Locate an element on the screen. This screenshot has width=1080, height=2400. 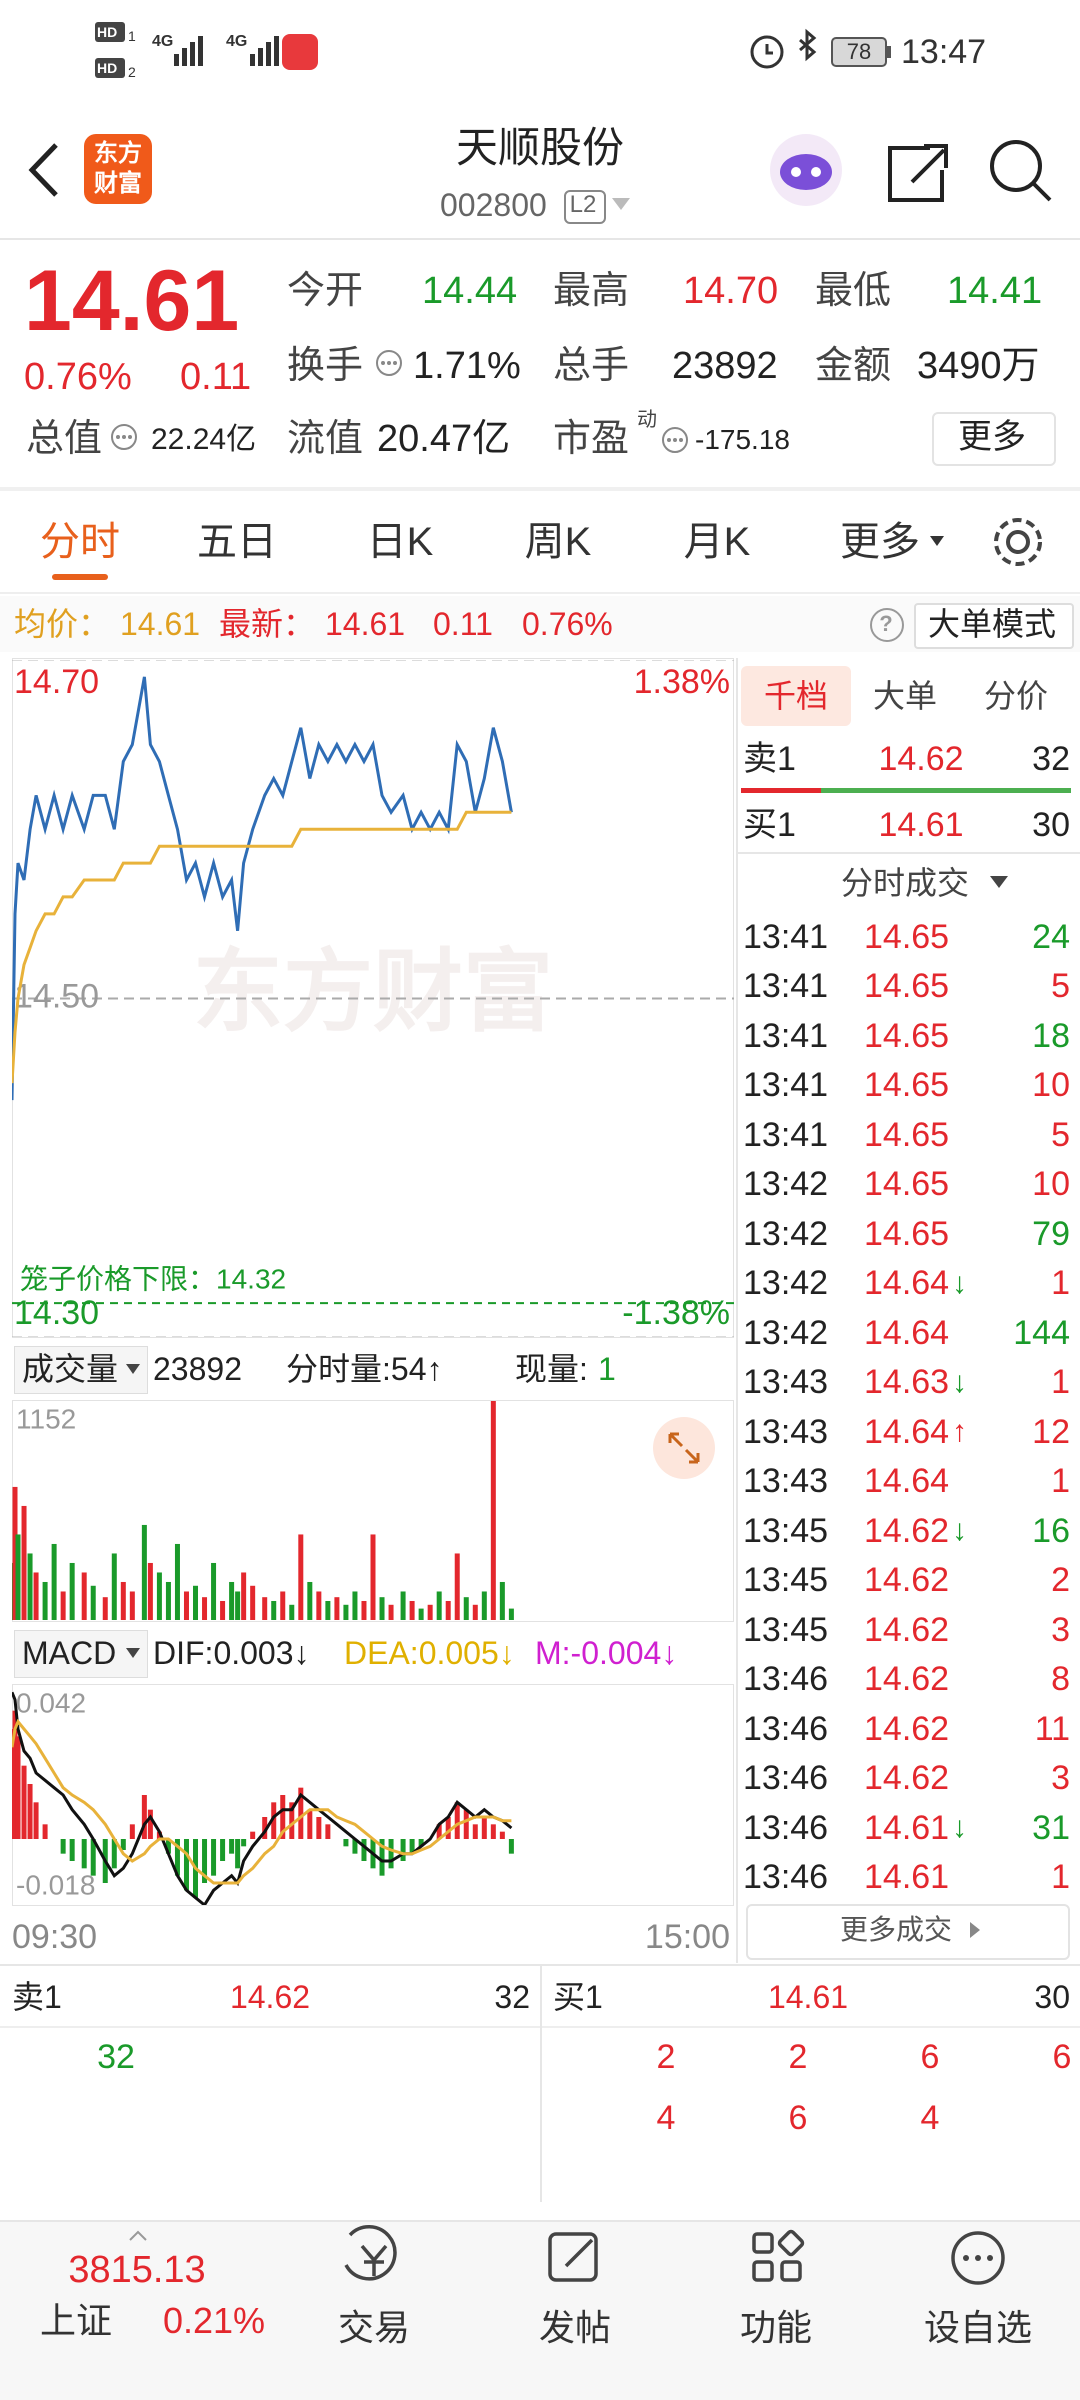
trade-icon is located at coordinates (370, 2253).